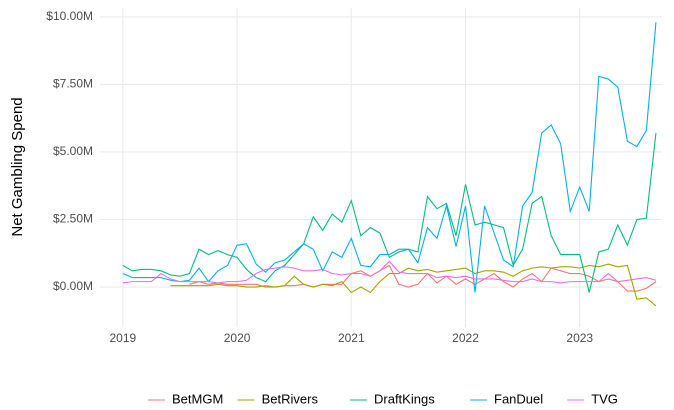  I want to click on legend-label: BetMGM, so click(197, 398).